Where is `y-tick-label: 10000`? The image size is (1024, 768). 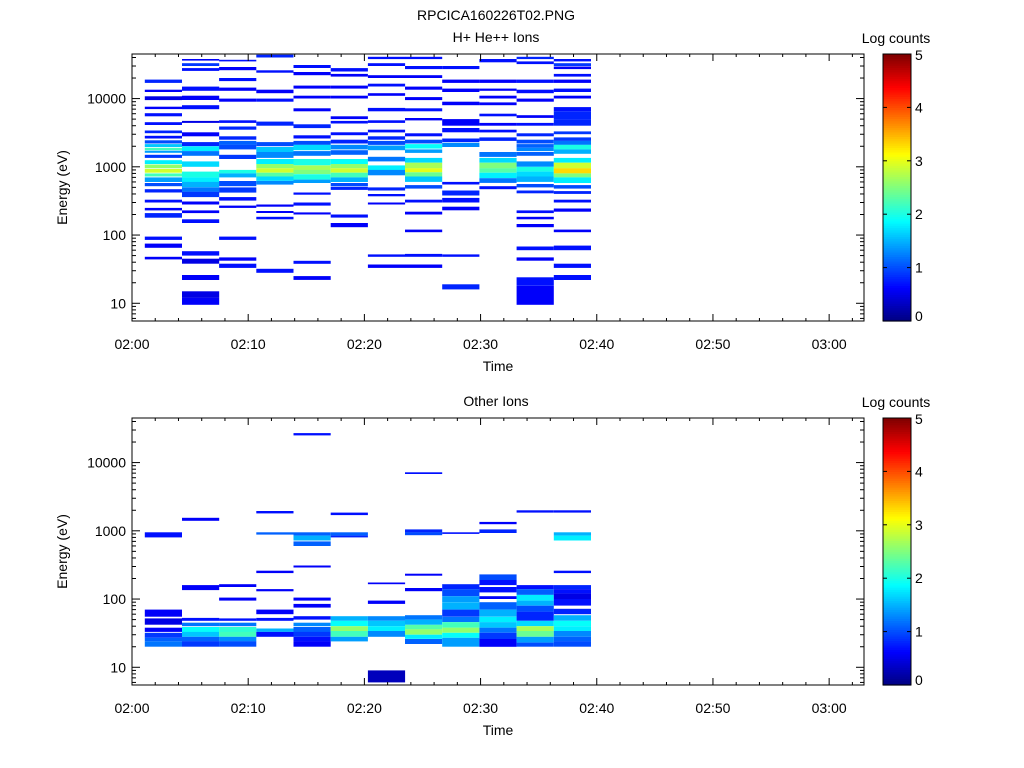 y-tick-label: 10000 is located at coordinates (106, 99).